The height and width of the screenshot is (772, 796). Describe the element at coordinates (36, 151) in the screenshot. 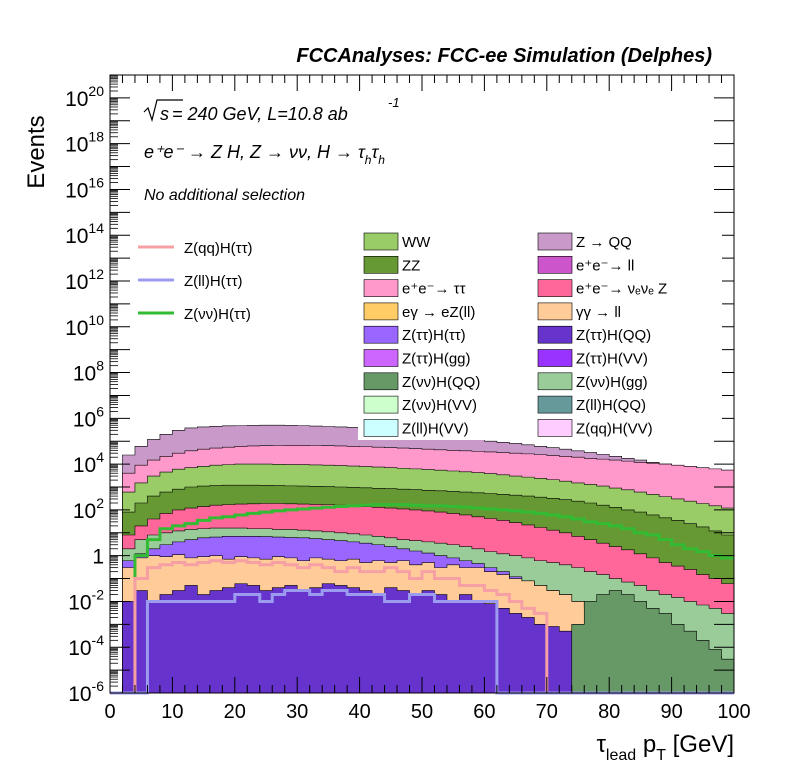

I see `y-axis-label: Events` at that location.